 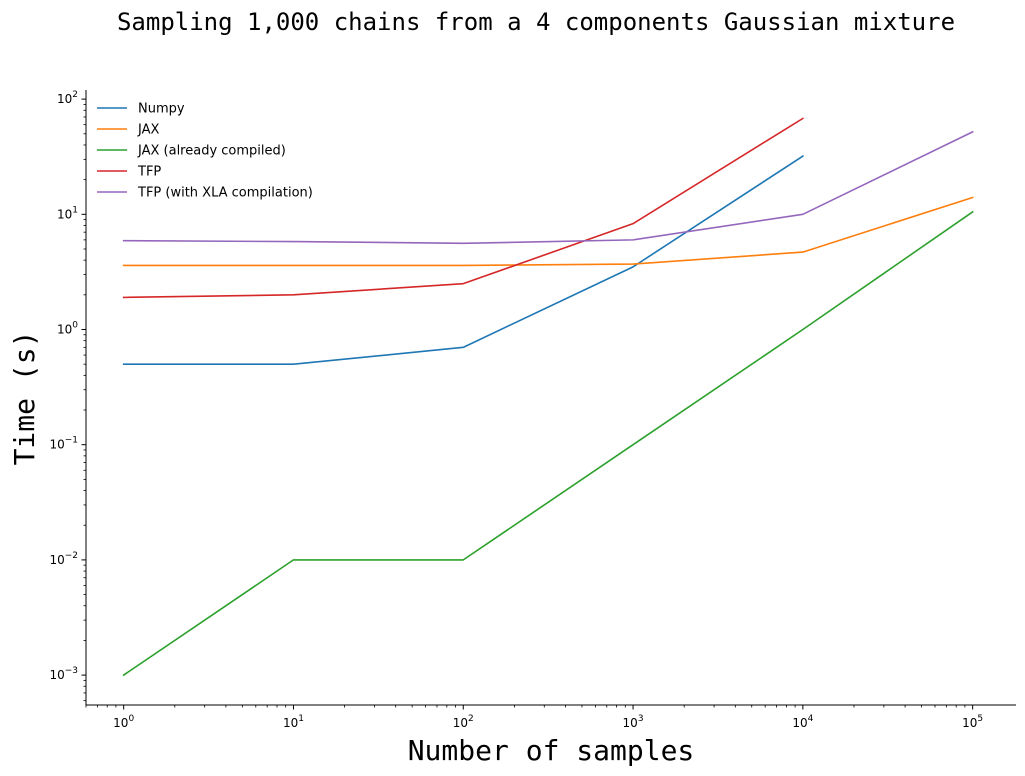 I want to click on legend-label: JAX, so click(x=148, y=130).